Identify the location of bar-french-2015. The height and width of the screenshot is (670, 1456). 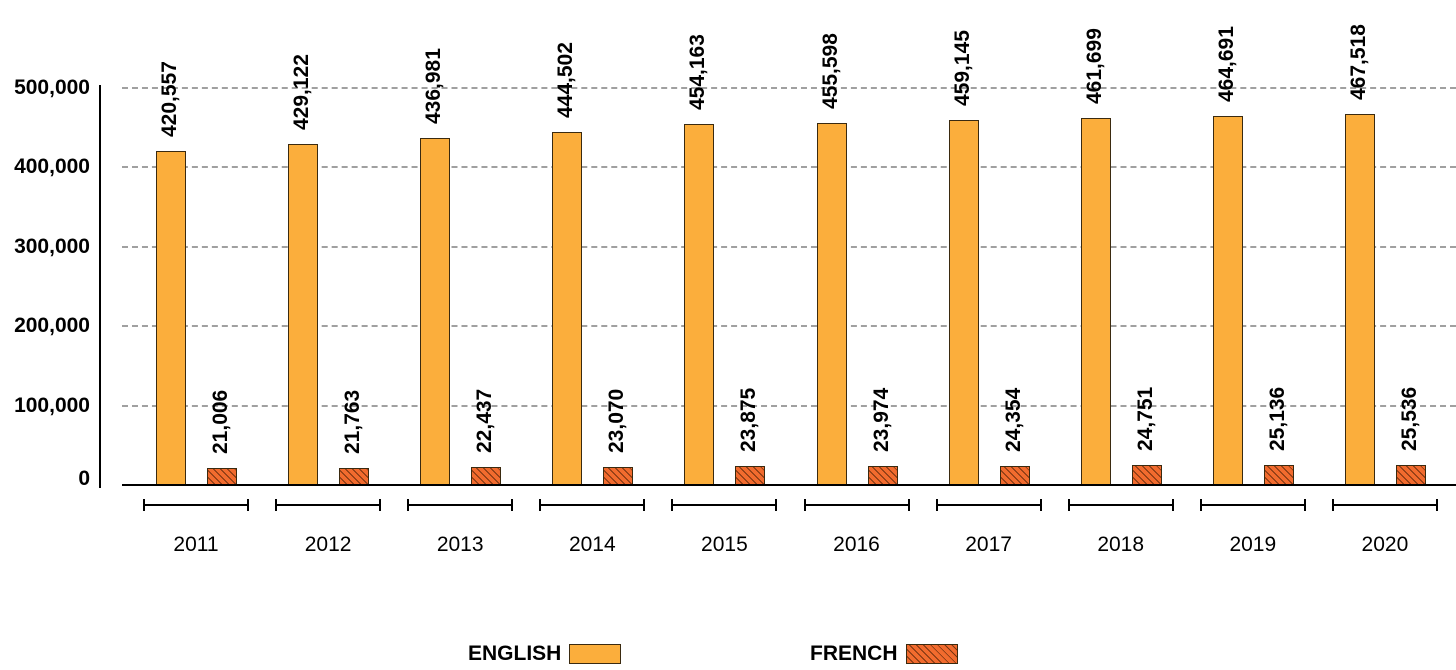
(750, 475).